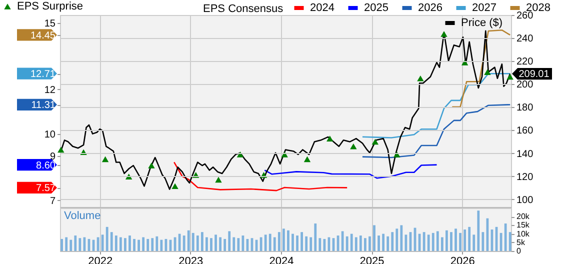 The image size is (579, 264). What do you see at coordinates (430, 8) in the screenshot?
I see `legend-label: 2026` at bounding box center [430, 8].